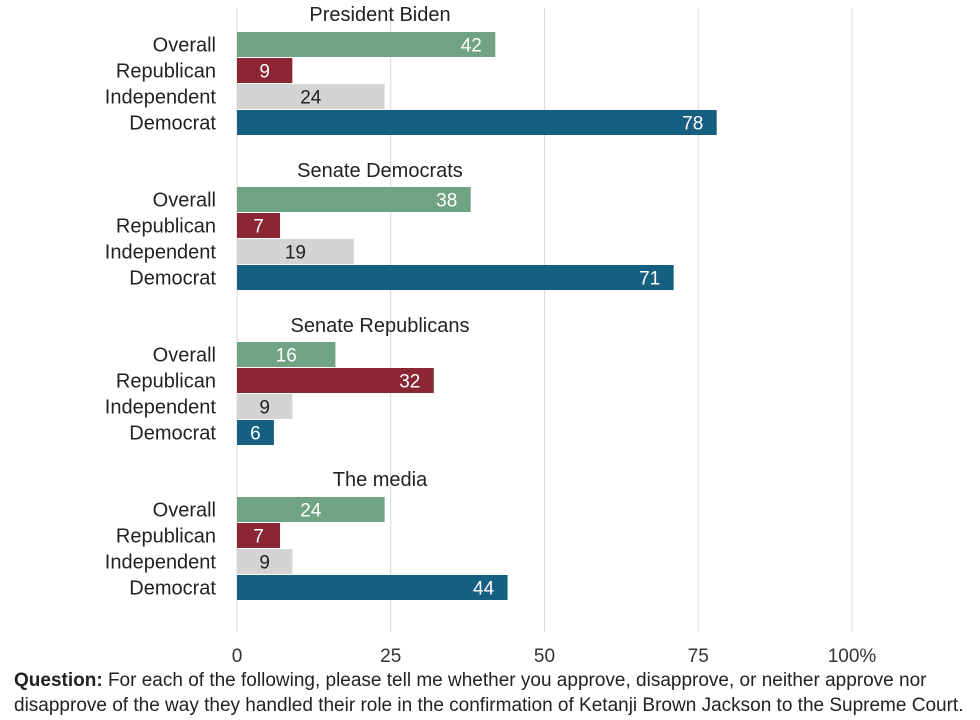  I want to click on x-tick-label: 25, so click(390, 656).